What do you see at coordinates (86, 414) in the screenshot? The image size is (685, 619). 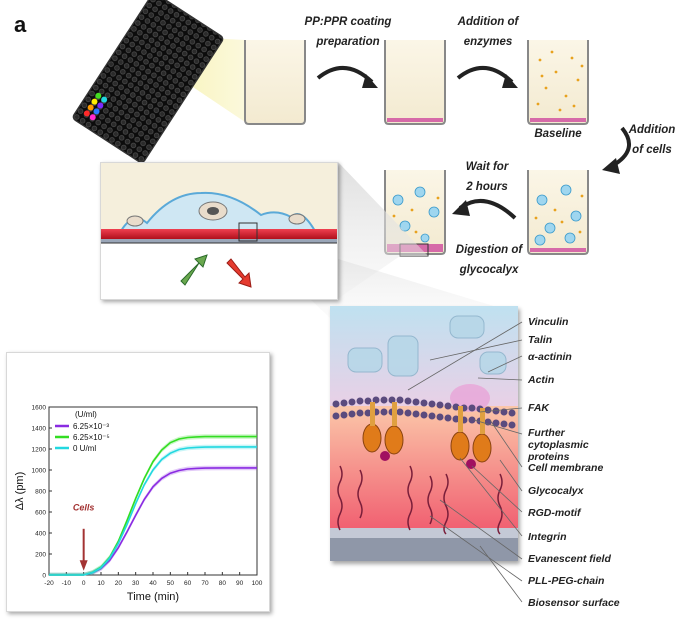 I see `legend-title: (U/ml)` at bounding box center [86, 414].